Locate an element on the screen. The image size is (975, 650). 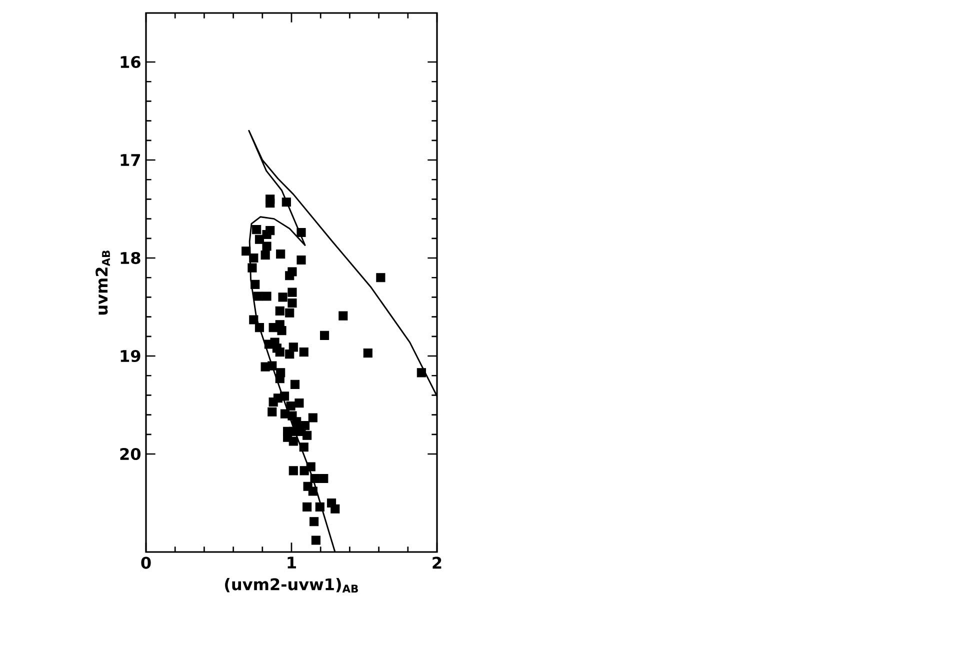
y-tick-label: 20 is located at coordinates (130, 454).